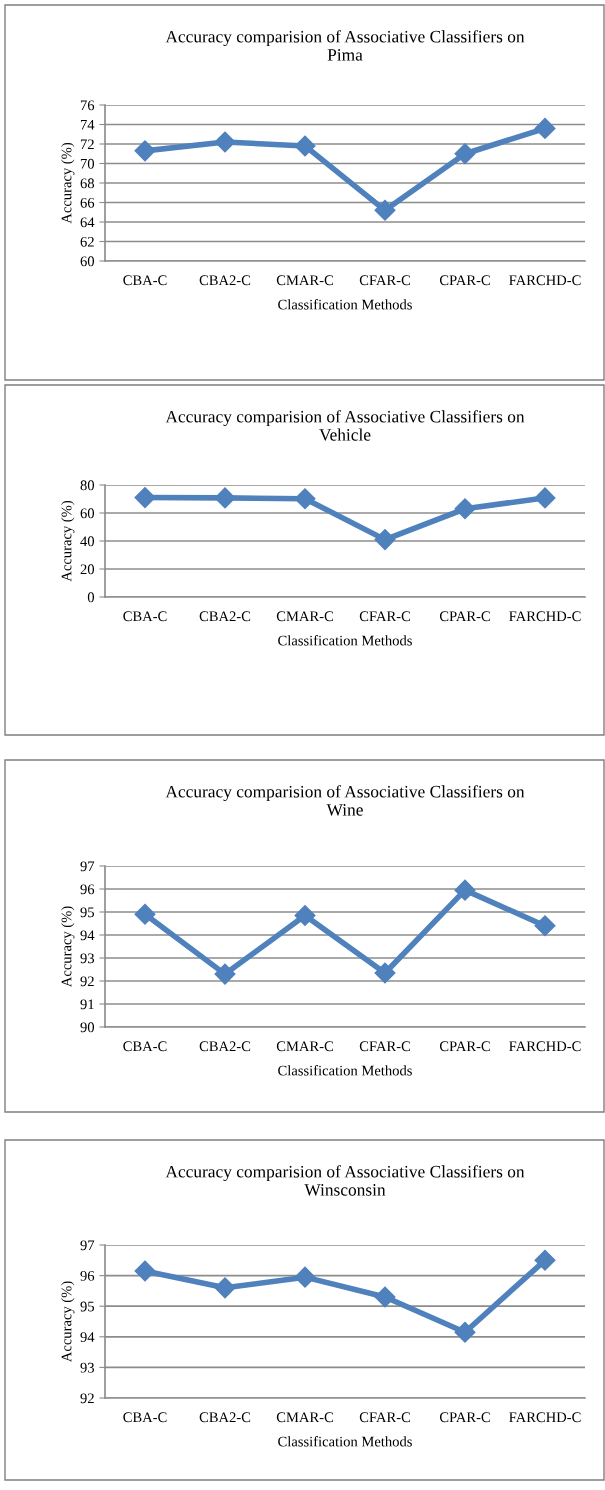 Image resolution: width=605 pixels, height=1490 pixels. Describe the element at coordinates (87, 1027) in the screenshot. I see `y-tick-label: 90` at that location.